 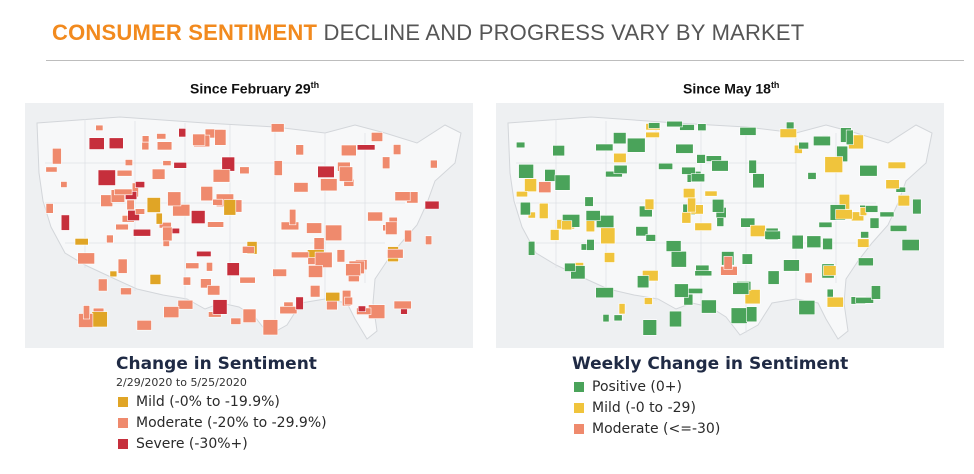 What do you see at coordinates (123, 402) in the screenshot?
I see `mild-swatch` at bounding box center [123, 402].